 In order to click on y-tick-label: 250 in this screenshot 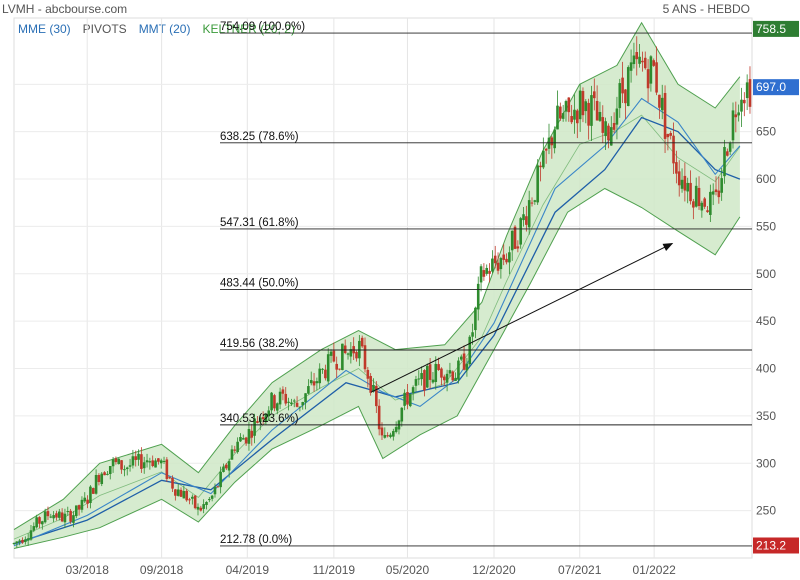, I will do `click(766, 511)`.